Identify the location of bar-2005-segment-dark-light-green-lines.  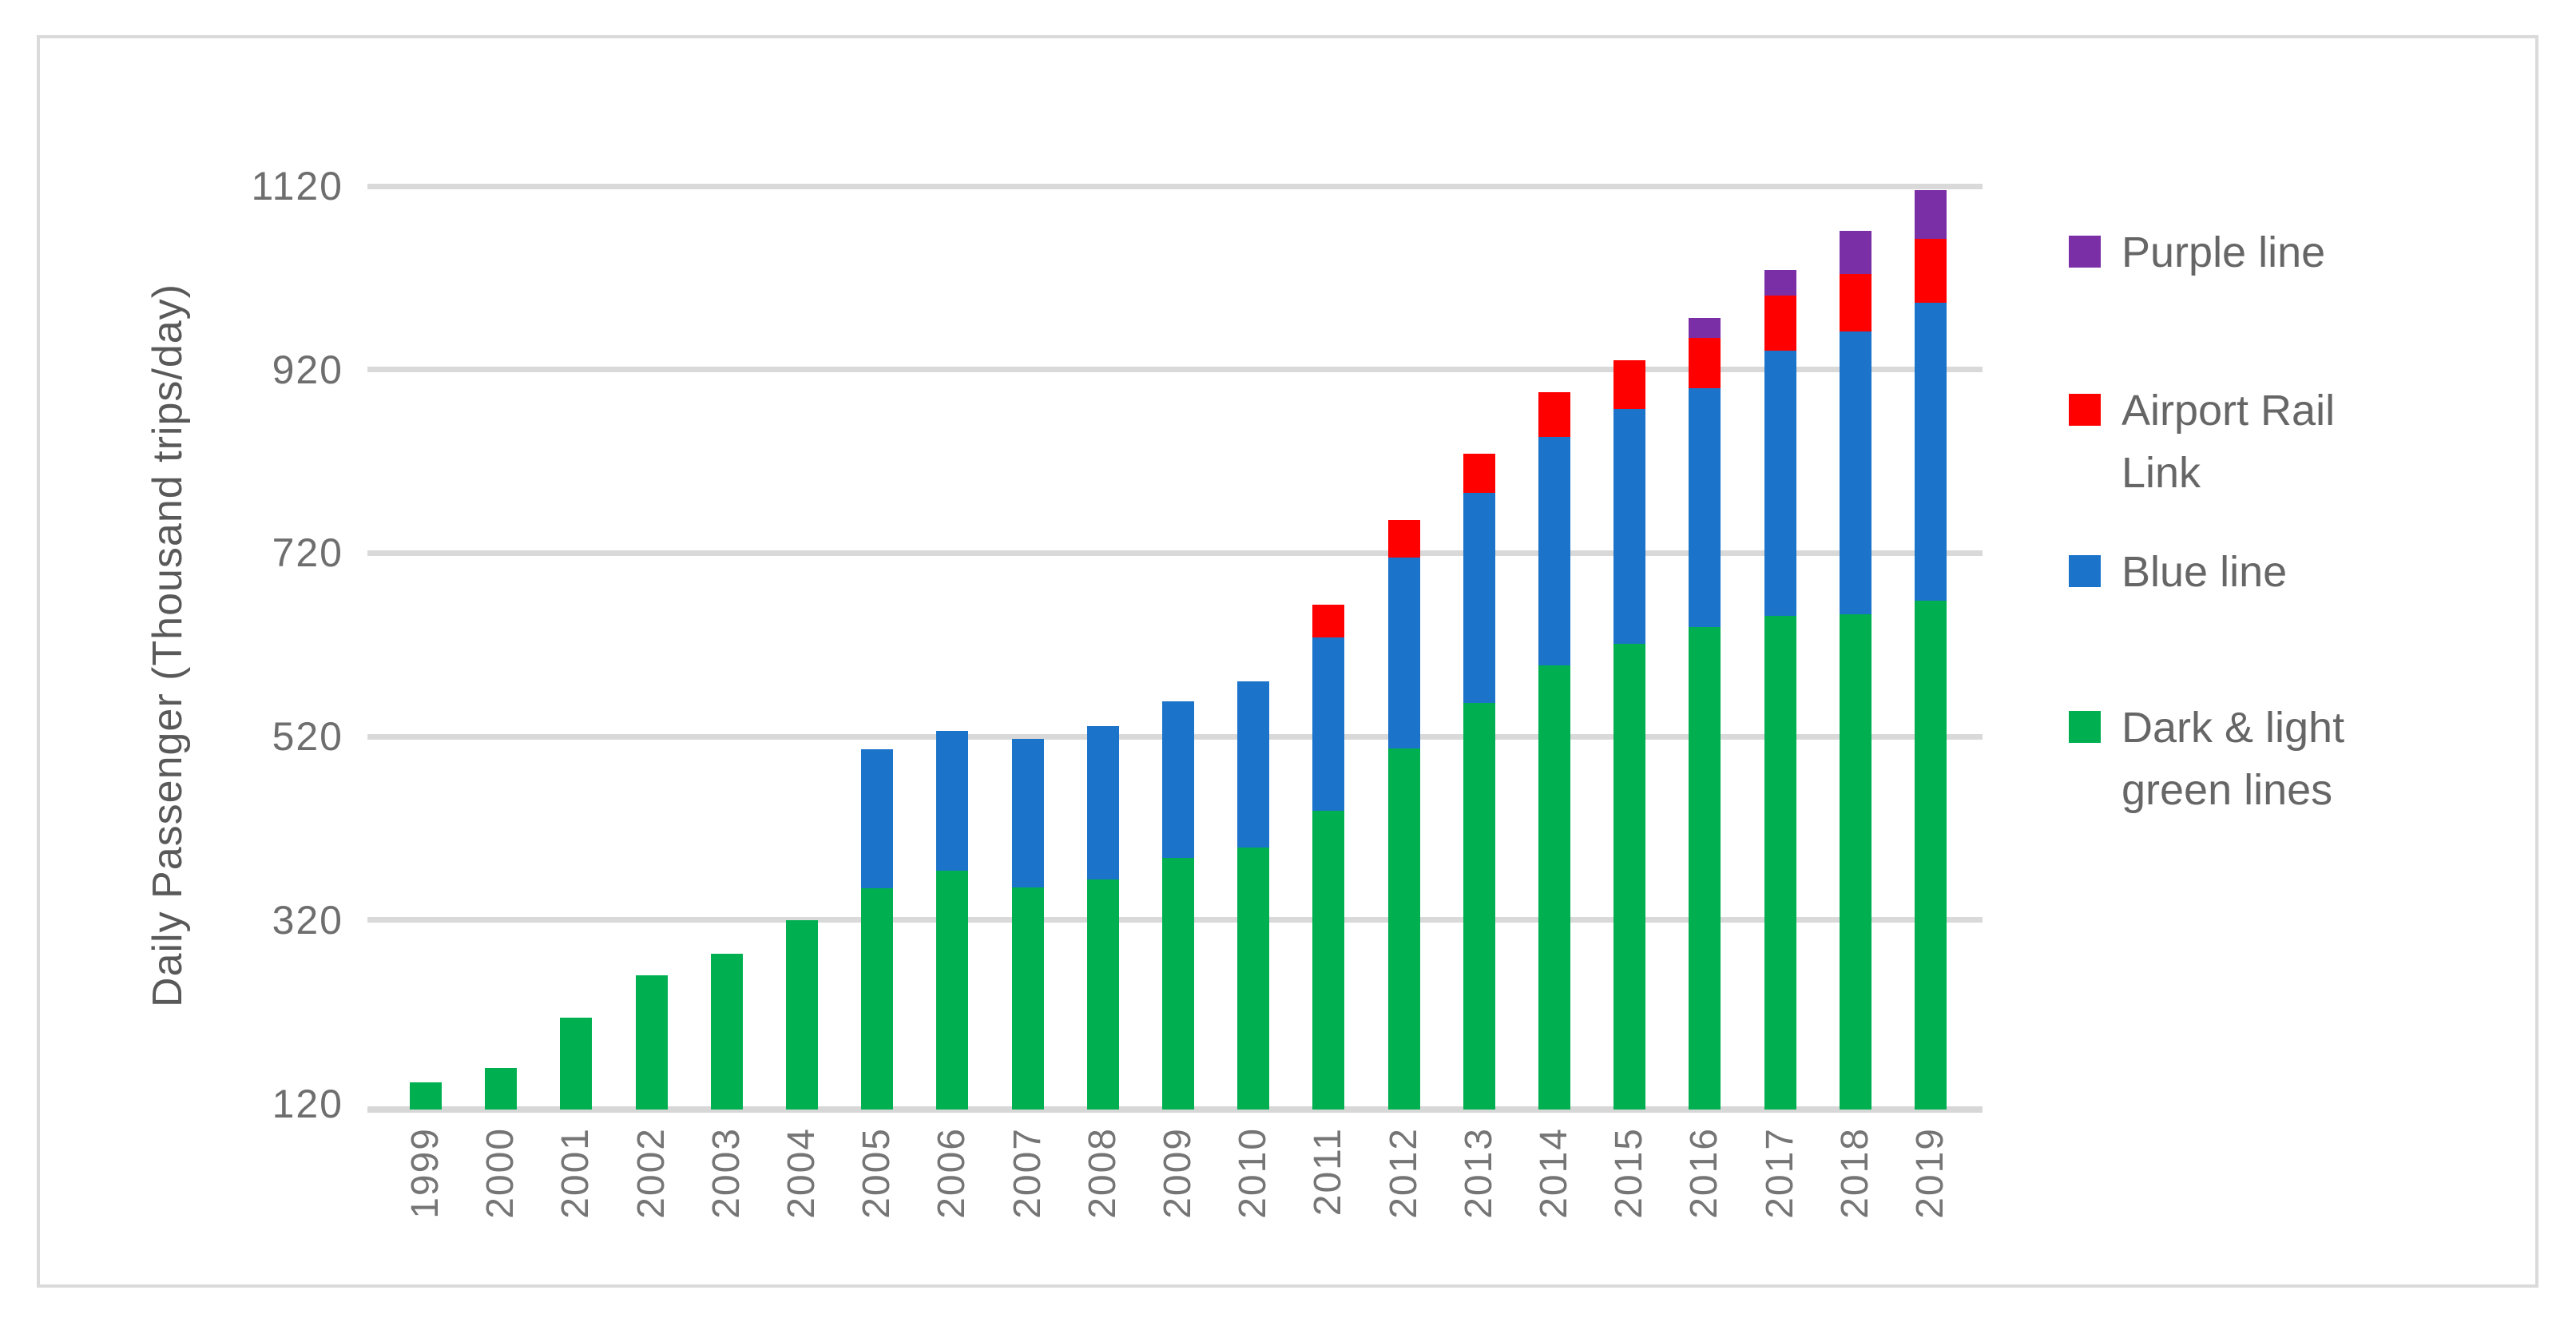
(877, 999).